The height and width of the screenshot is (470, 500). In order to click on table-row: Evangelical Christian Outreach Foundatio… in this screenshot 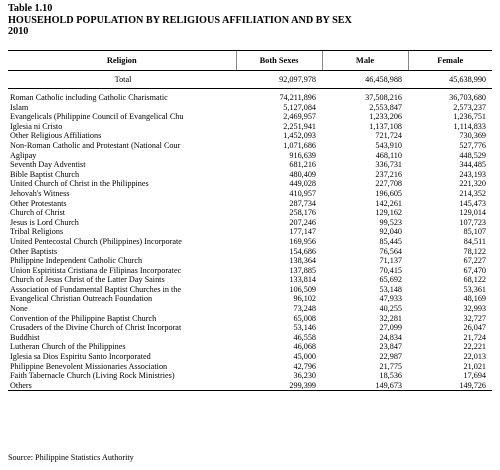, I will do `click(250, 299)`.